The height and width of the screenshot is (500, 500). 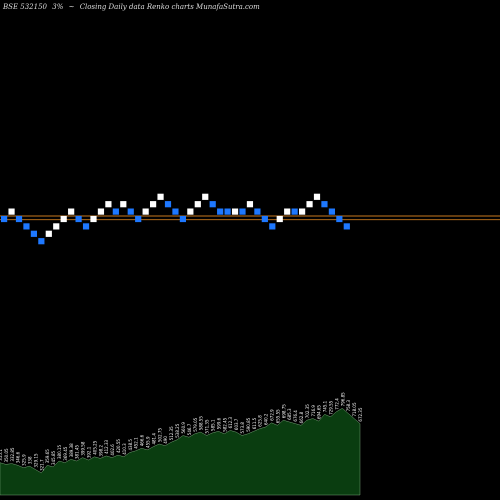 I want to click on renko-bricks, so click(x=175, y=219).